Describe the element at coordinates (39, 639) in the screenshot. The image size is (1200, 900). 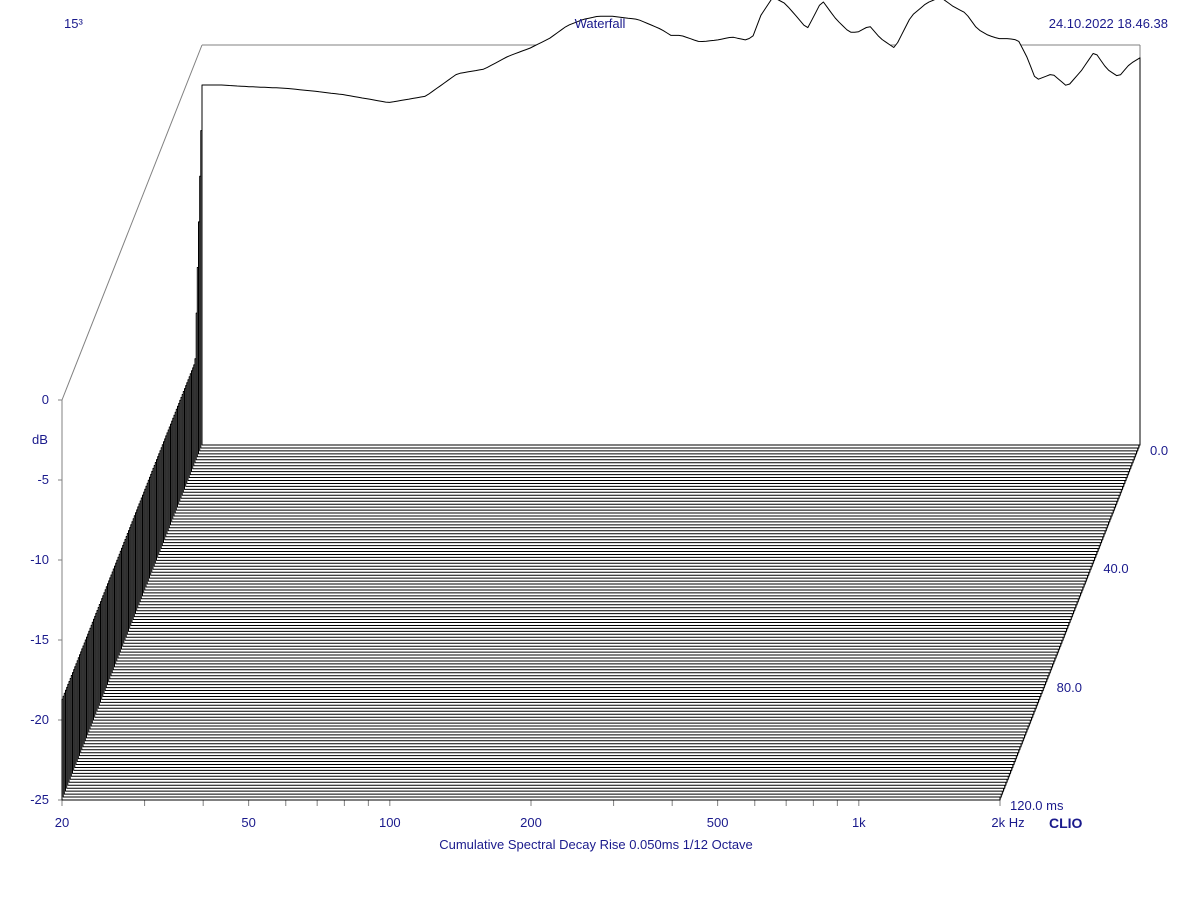
I see `y-tick-label: -15` at that location.